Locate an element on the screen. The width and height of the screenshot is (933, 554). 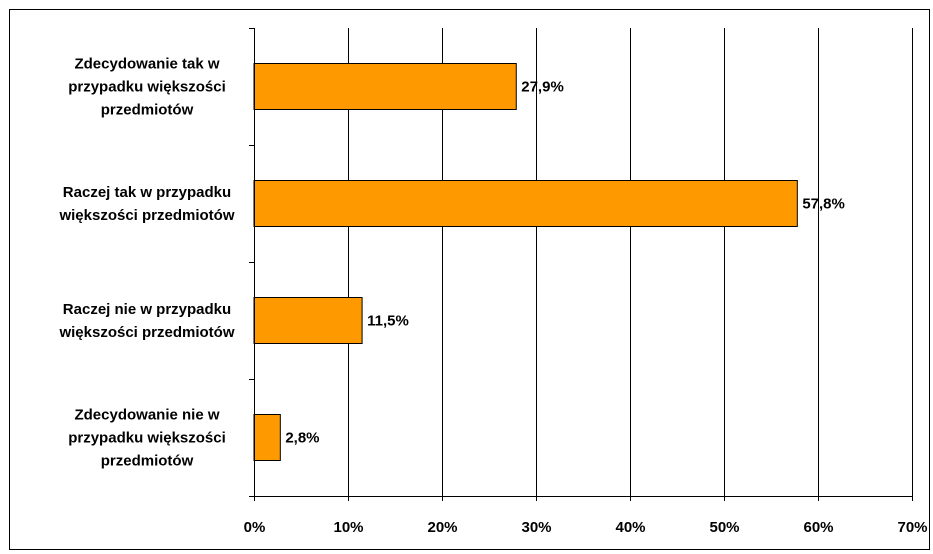
category-label-1-line-2: przypadku większości is located at coordinates (147, 87).